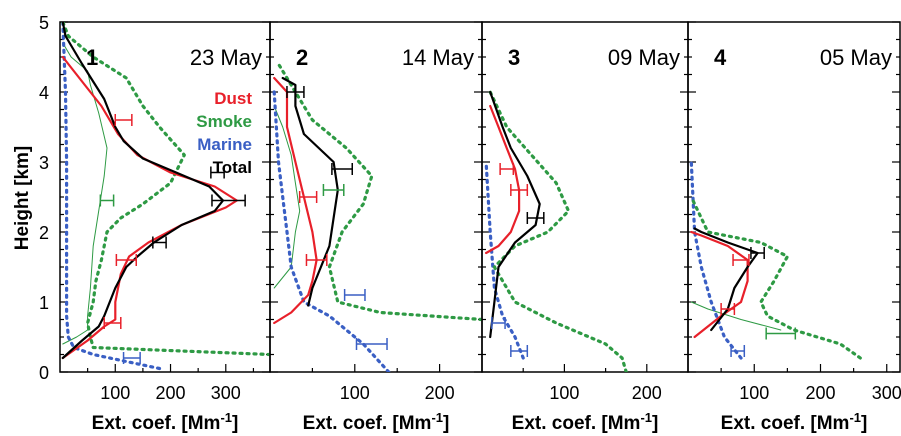 Image resolution: width=901 pixels, height=436 pixels. Describe the element at coordinates (44, 163) in the screenshot. I see `y-tick-label: 3` at that location.